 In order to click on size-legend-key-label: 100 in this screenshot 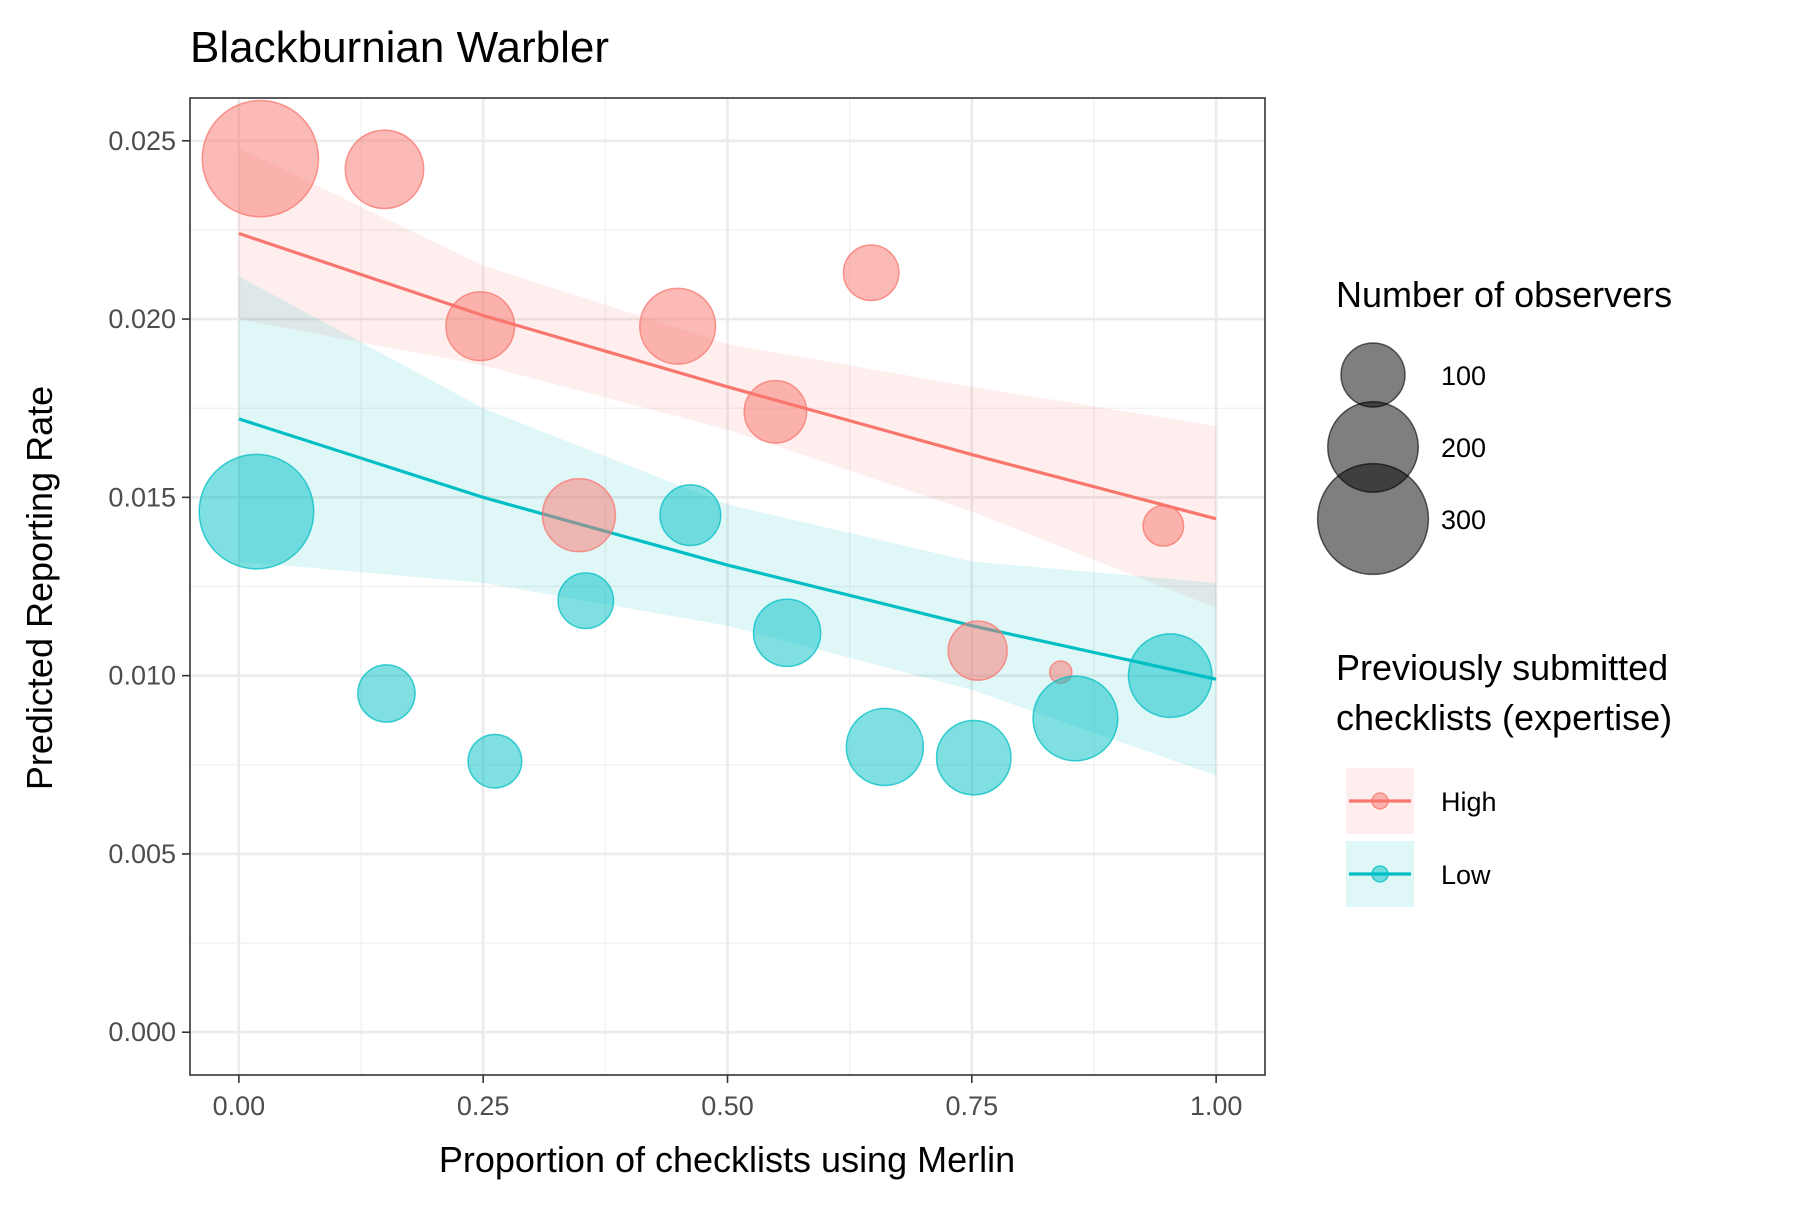, I will do `click(1463, 376)`.